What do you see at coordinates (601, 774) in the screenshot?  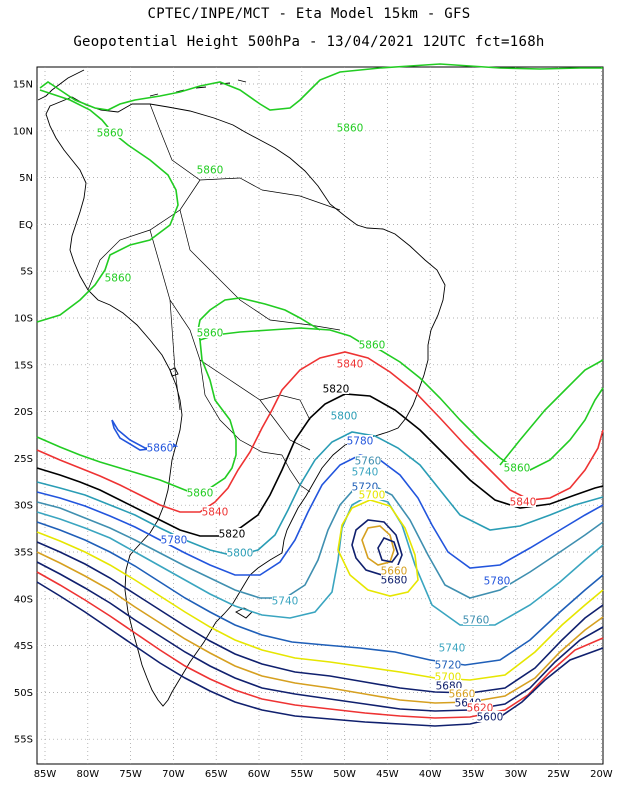 I see `lon-label: 20W` at bounding box center [601, 774].